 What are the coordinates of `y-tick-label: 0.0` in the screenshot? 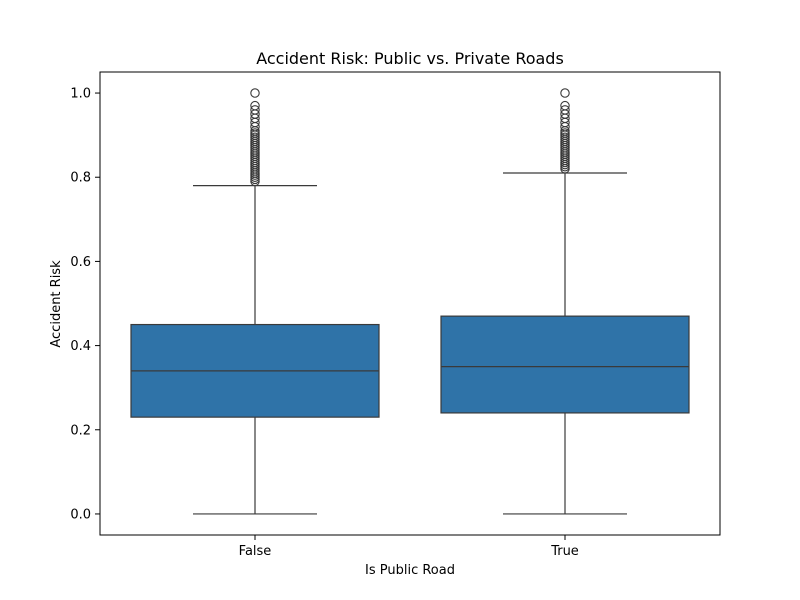 It's located at (80, 514).